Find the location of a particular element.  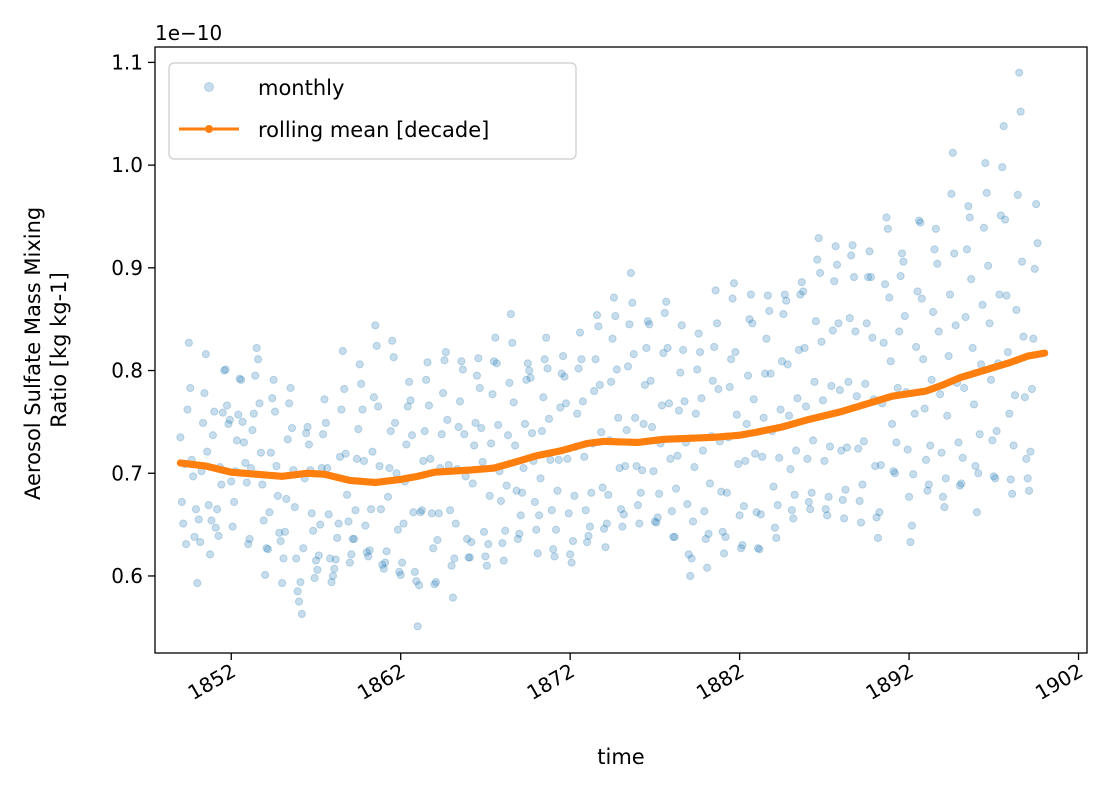

legend: monthly rolling mean [decade] is located at coordinates (372, 111).